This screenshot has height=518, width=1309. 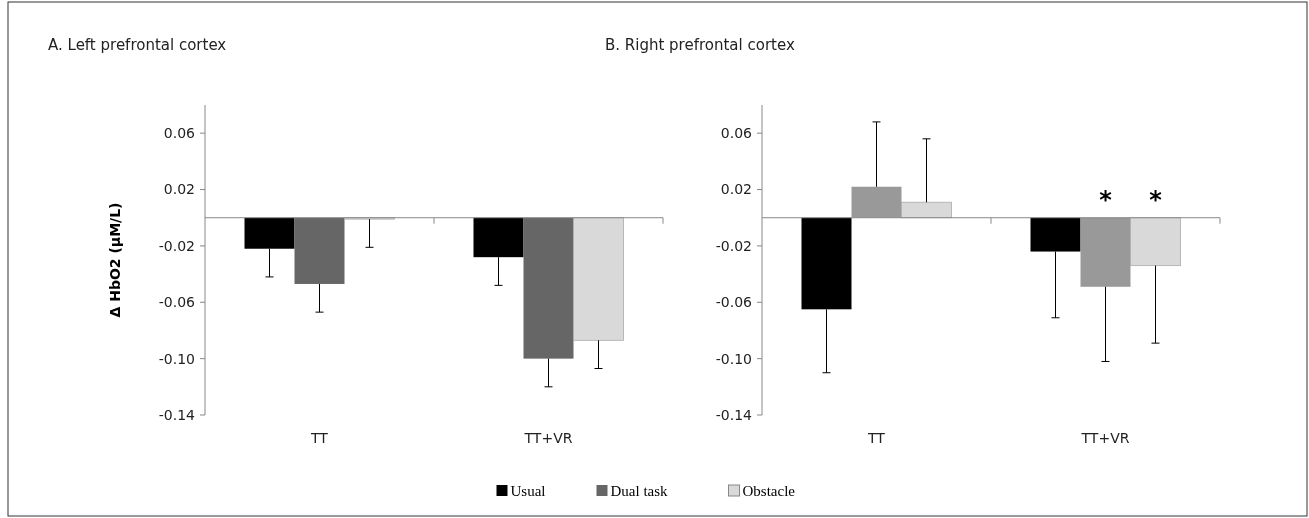 I want to click on legend-label: Obstacle, so click(x=769, y=491).